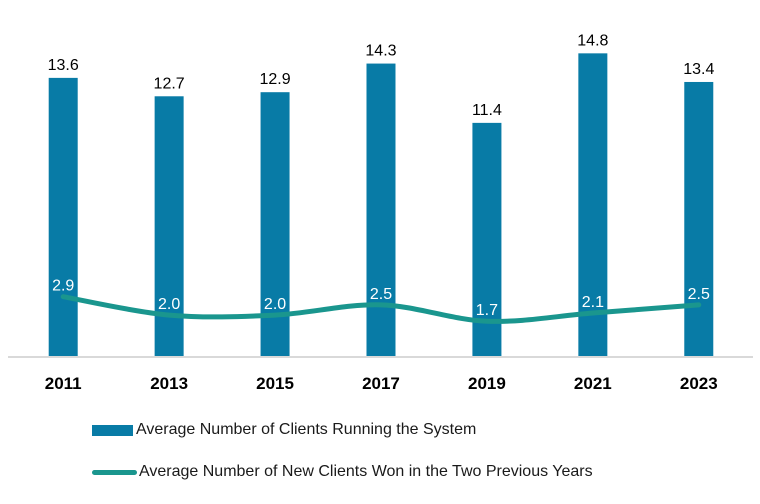 This screenshot has height=504, width=760. Describe the element at coordinates (699, 383) in the screenshot. I see `x-axis-label-2023: 2023` at that location.